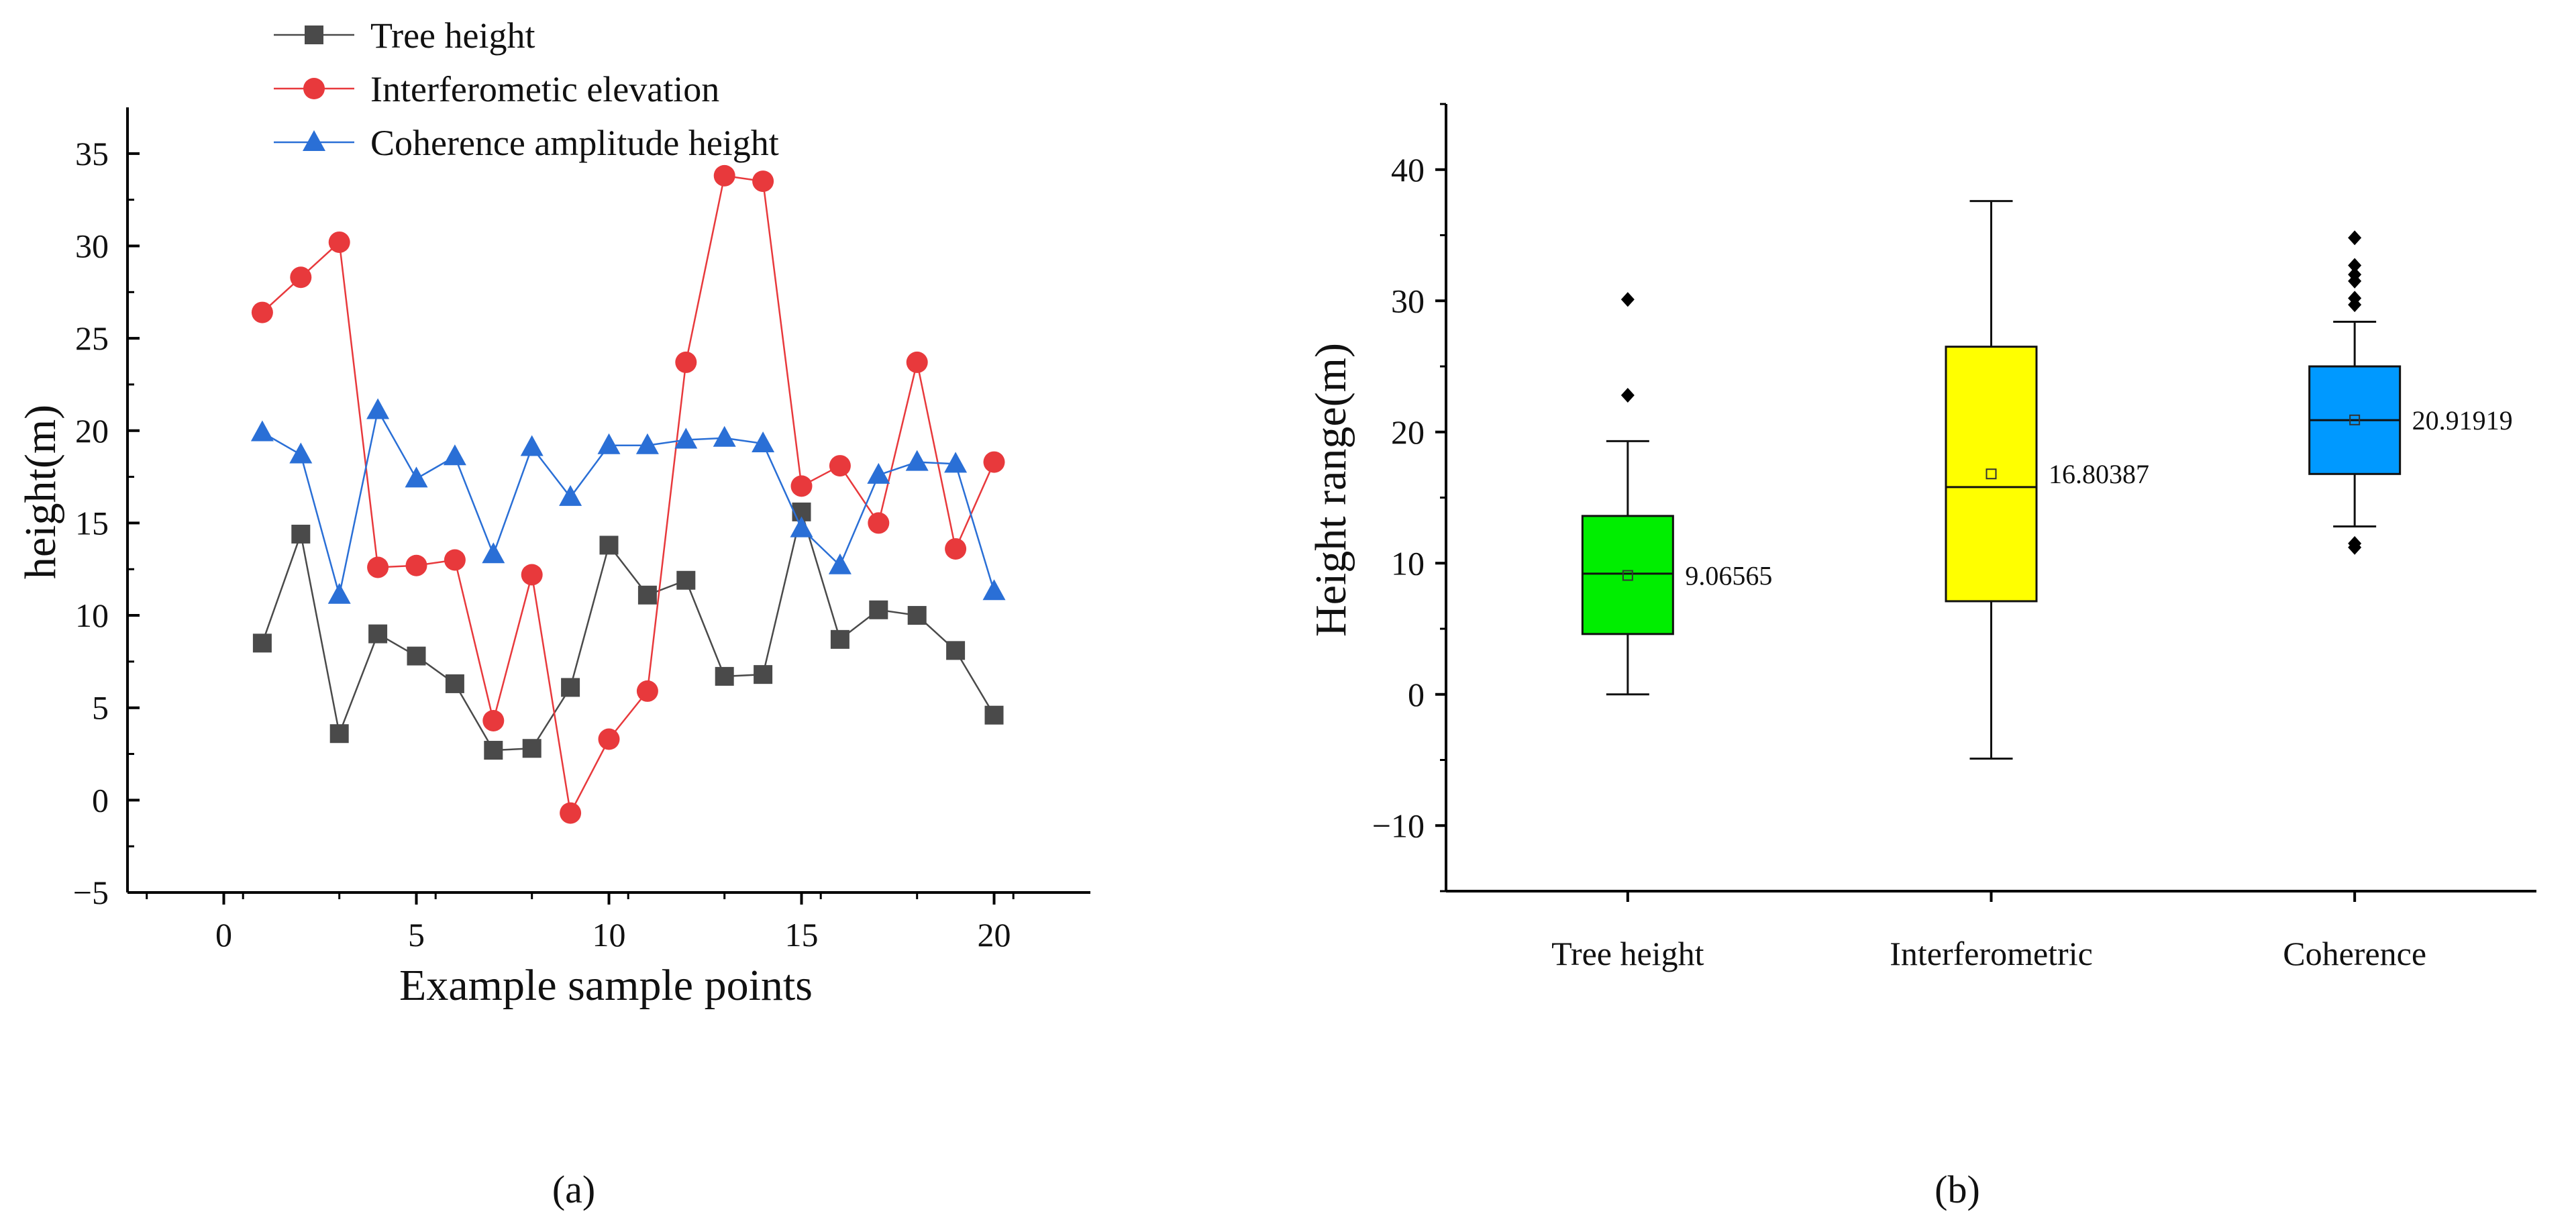 This screenshot has width=2576, height=1226. Describe the element at coordinates (92, 153) in the screenshot. I see `y-tick-label: 35` at that location.